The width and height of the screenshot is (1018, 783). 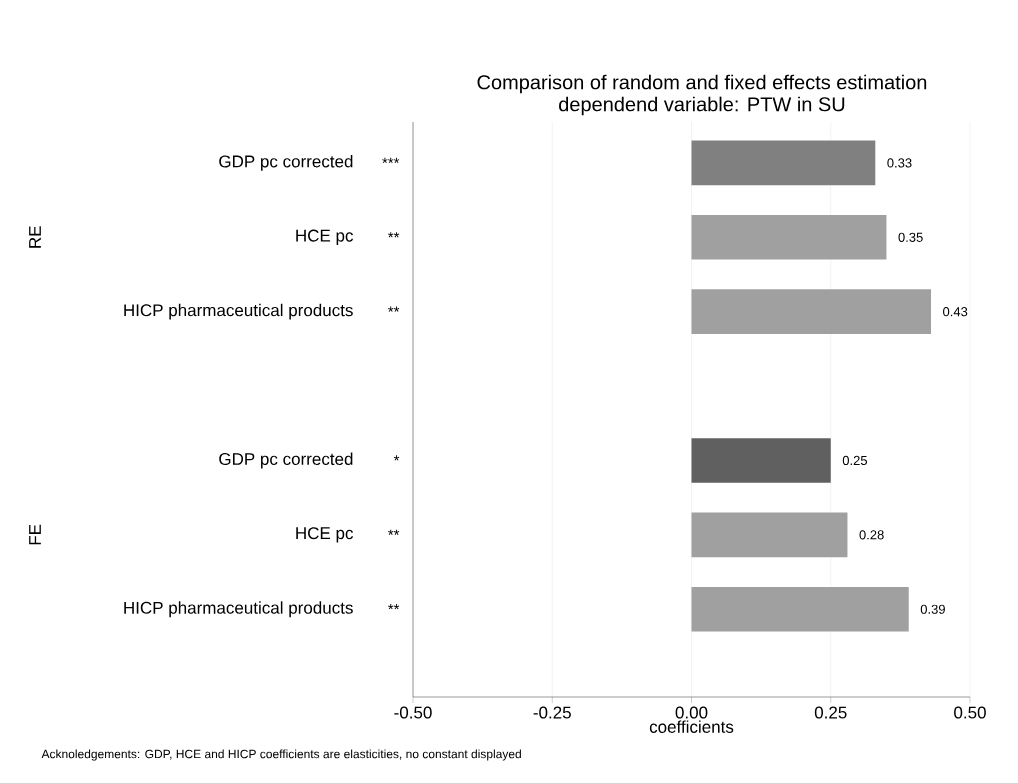 What do you see at coordinates (702, 84) in the screenshot?
I see `chart-title: Comparison of random and fixed effects estimation` at bounding box center [702, 84].